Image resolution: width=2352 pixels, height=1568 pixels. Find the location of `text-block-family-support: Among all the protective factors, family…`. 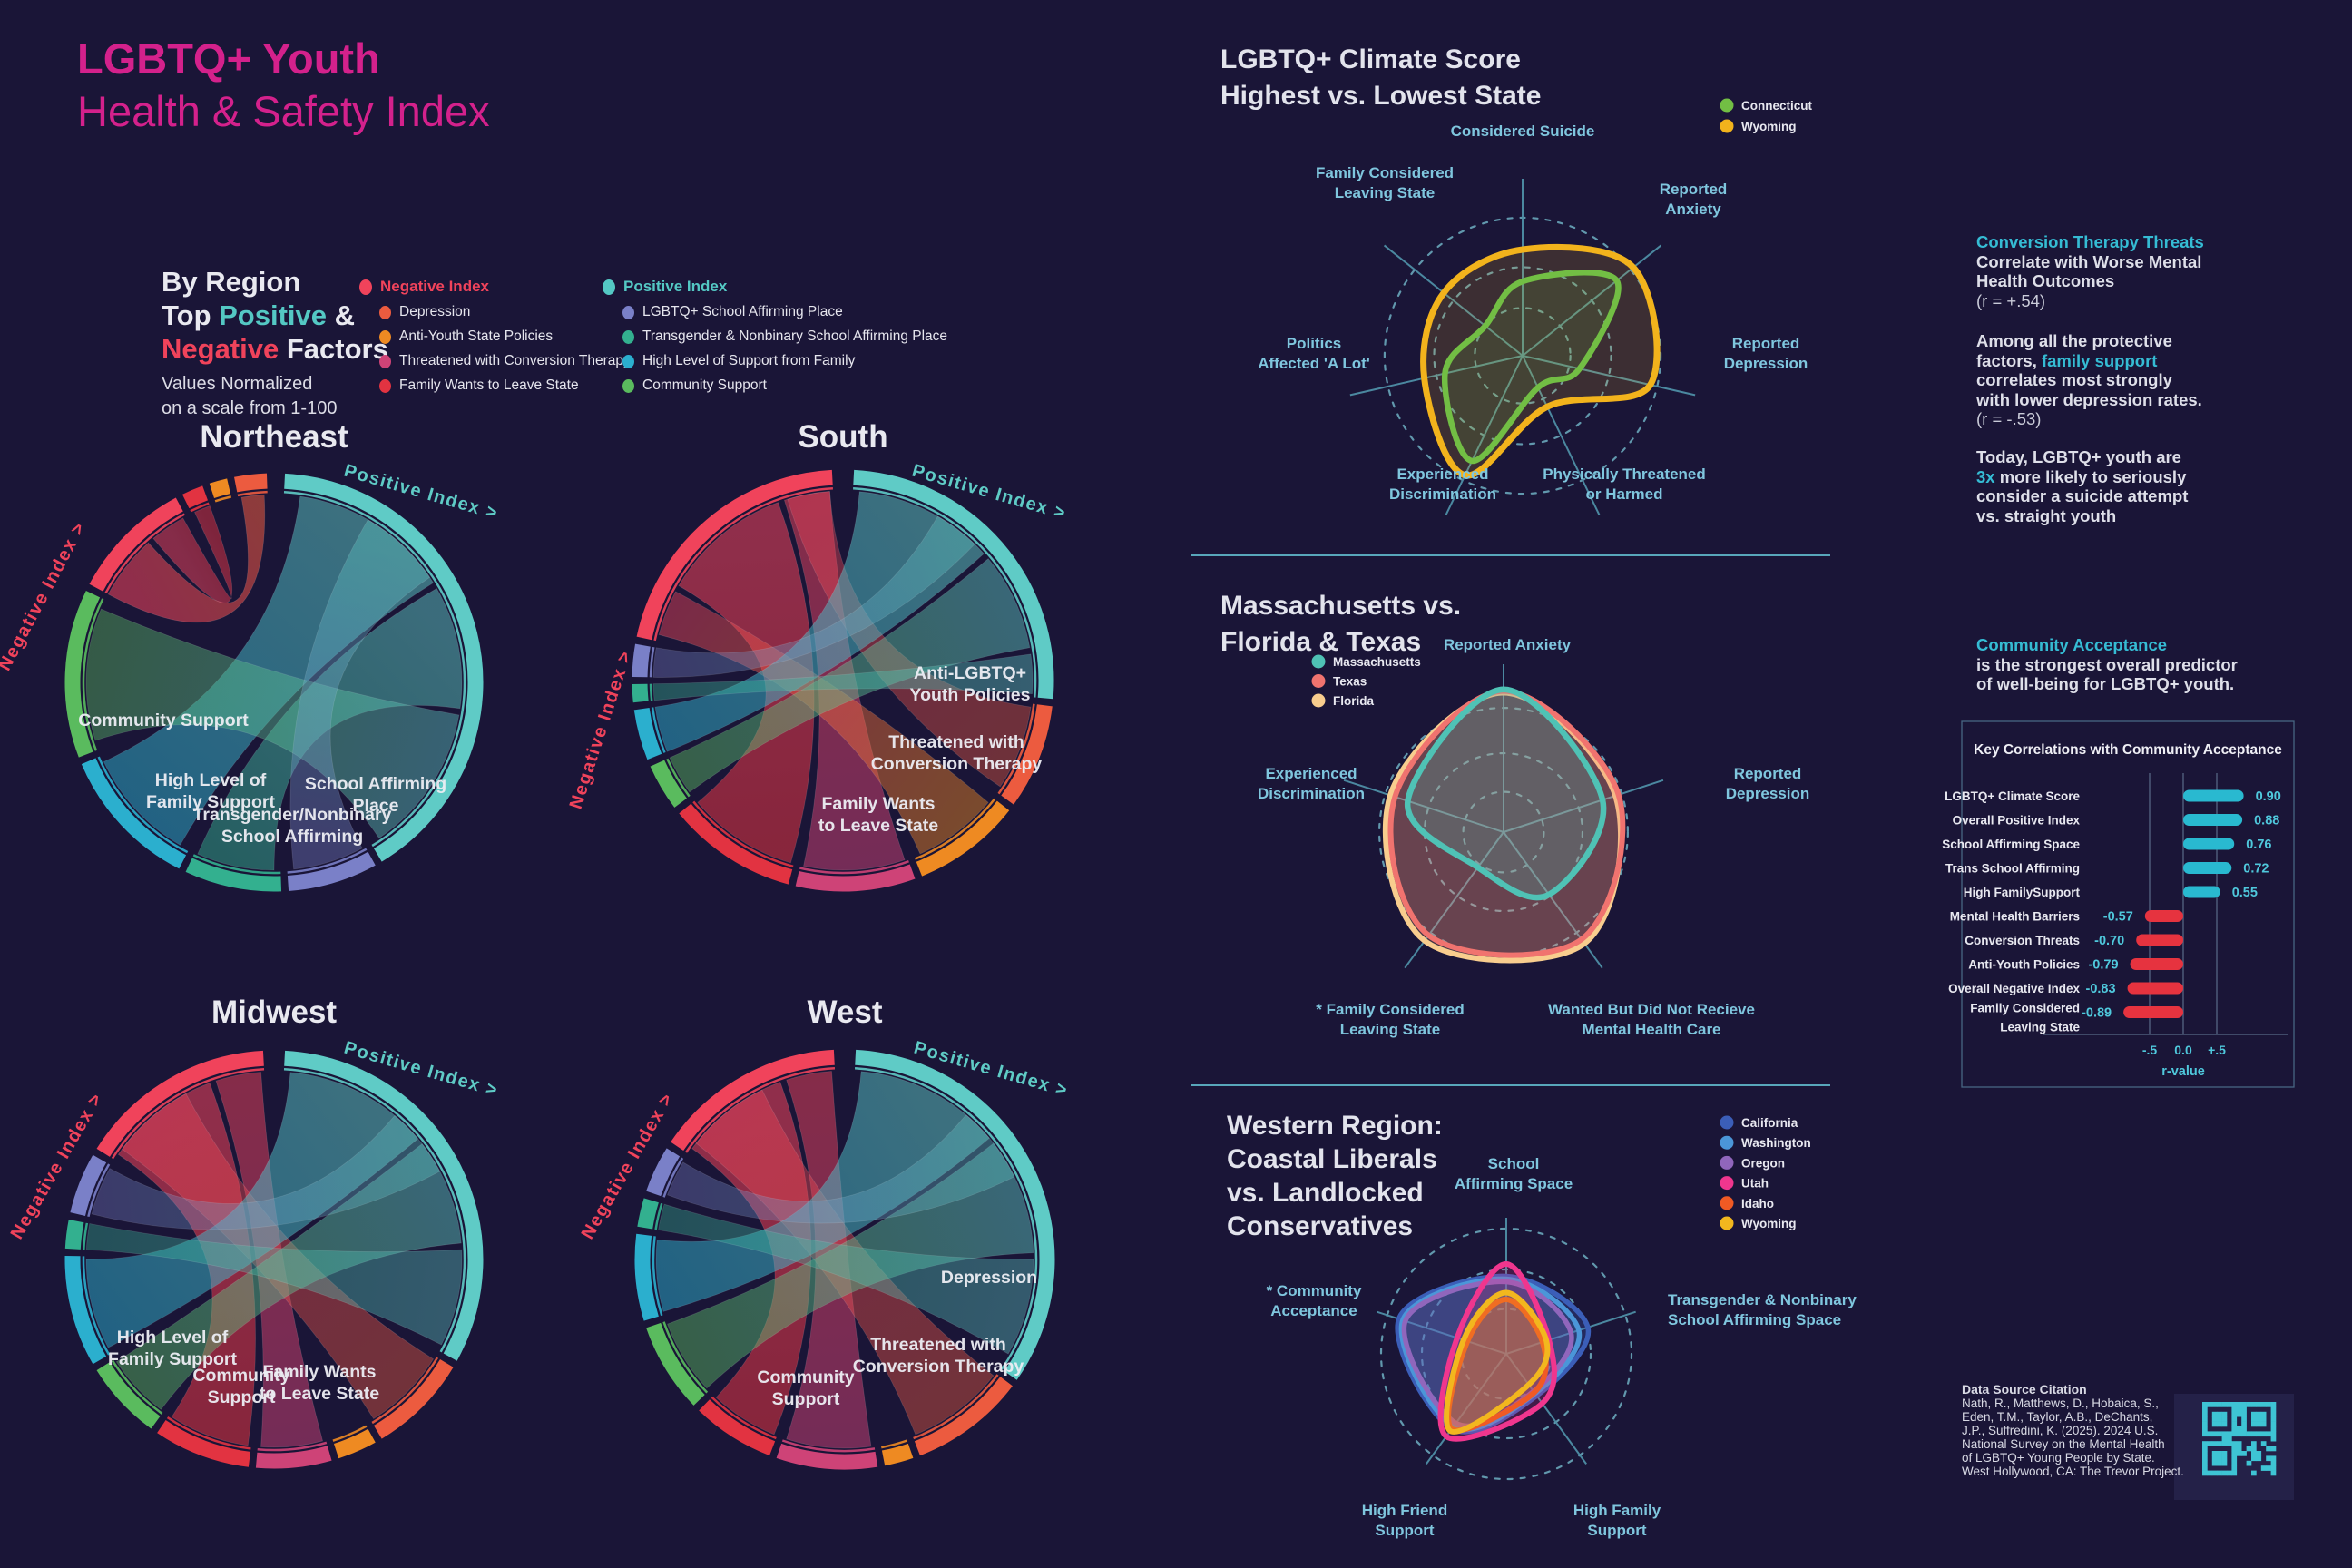

text-block-family-support: Among all the protective factors, family… is located at coordinates (2089, 379).